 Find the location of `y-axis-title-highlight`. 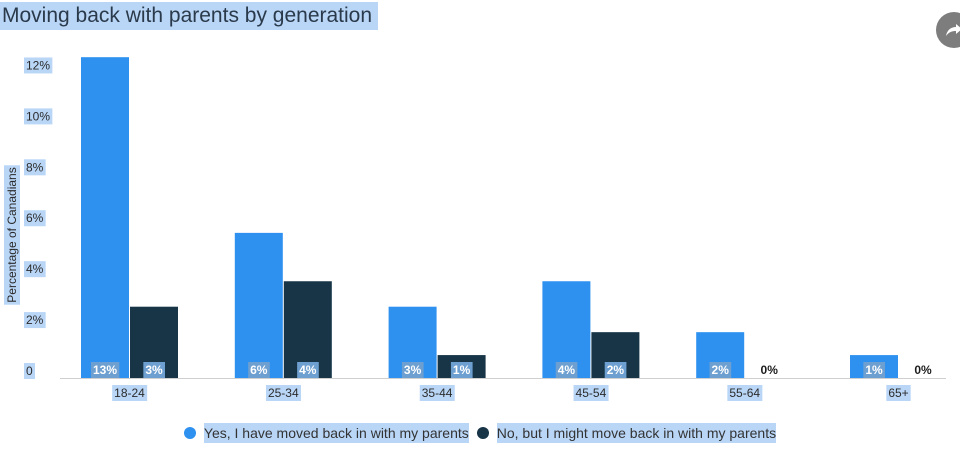

y-axis-title-highlight is located at coordinates (12, 235).